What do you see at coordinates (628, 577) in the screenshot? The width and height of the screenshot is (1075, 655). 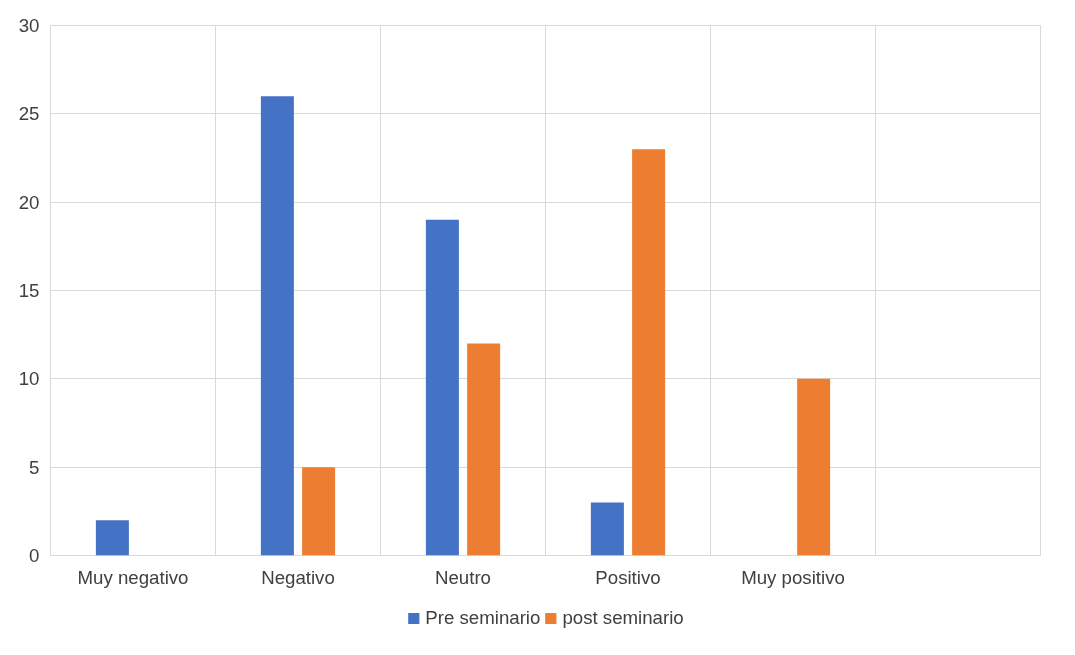 I see `x-tick-label: Positivo` at bounding box center [628, 577].